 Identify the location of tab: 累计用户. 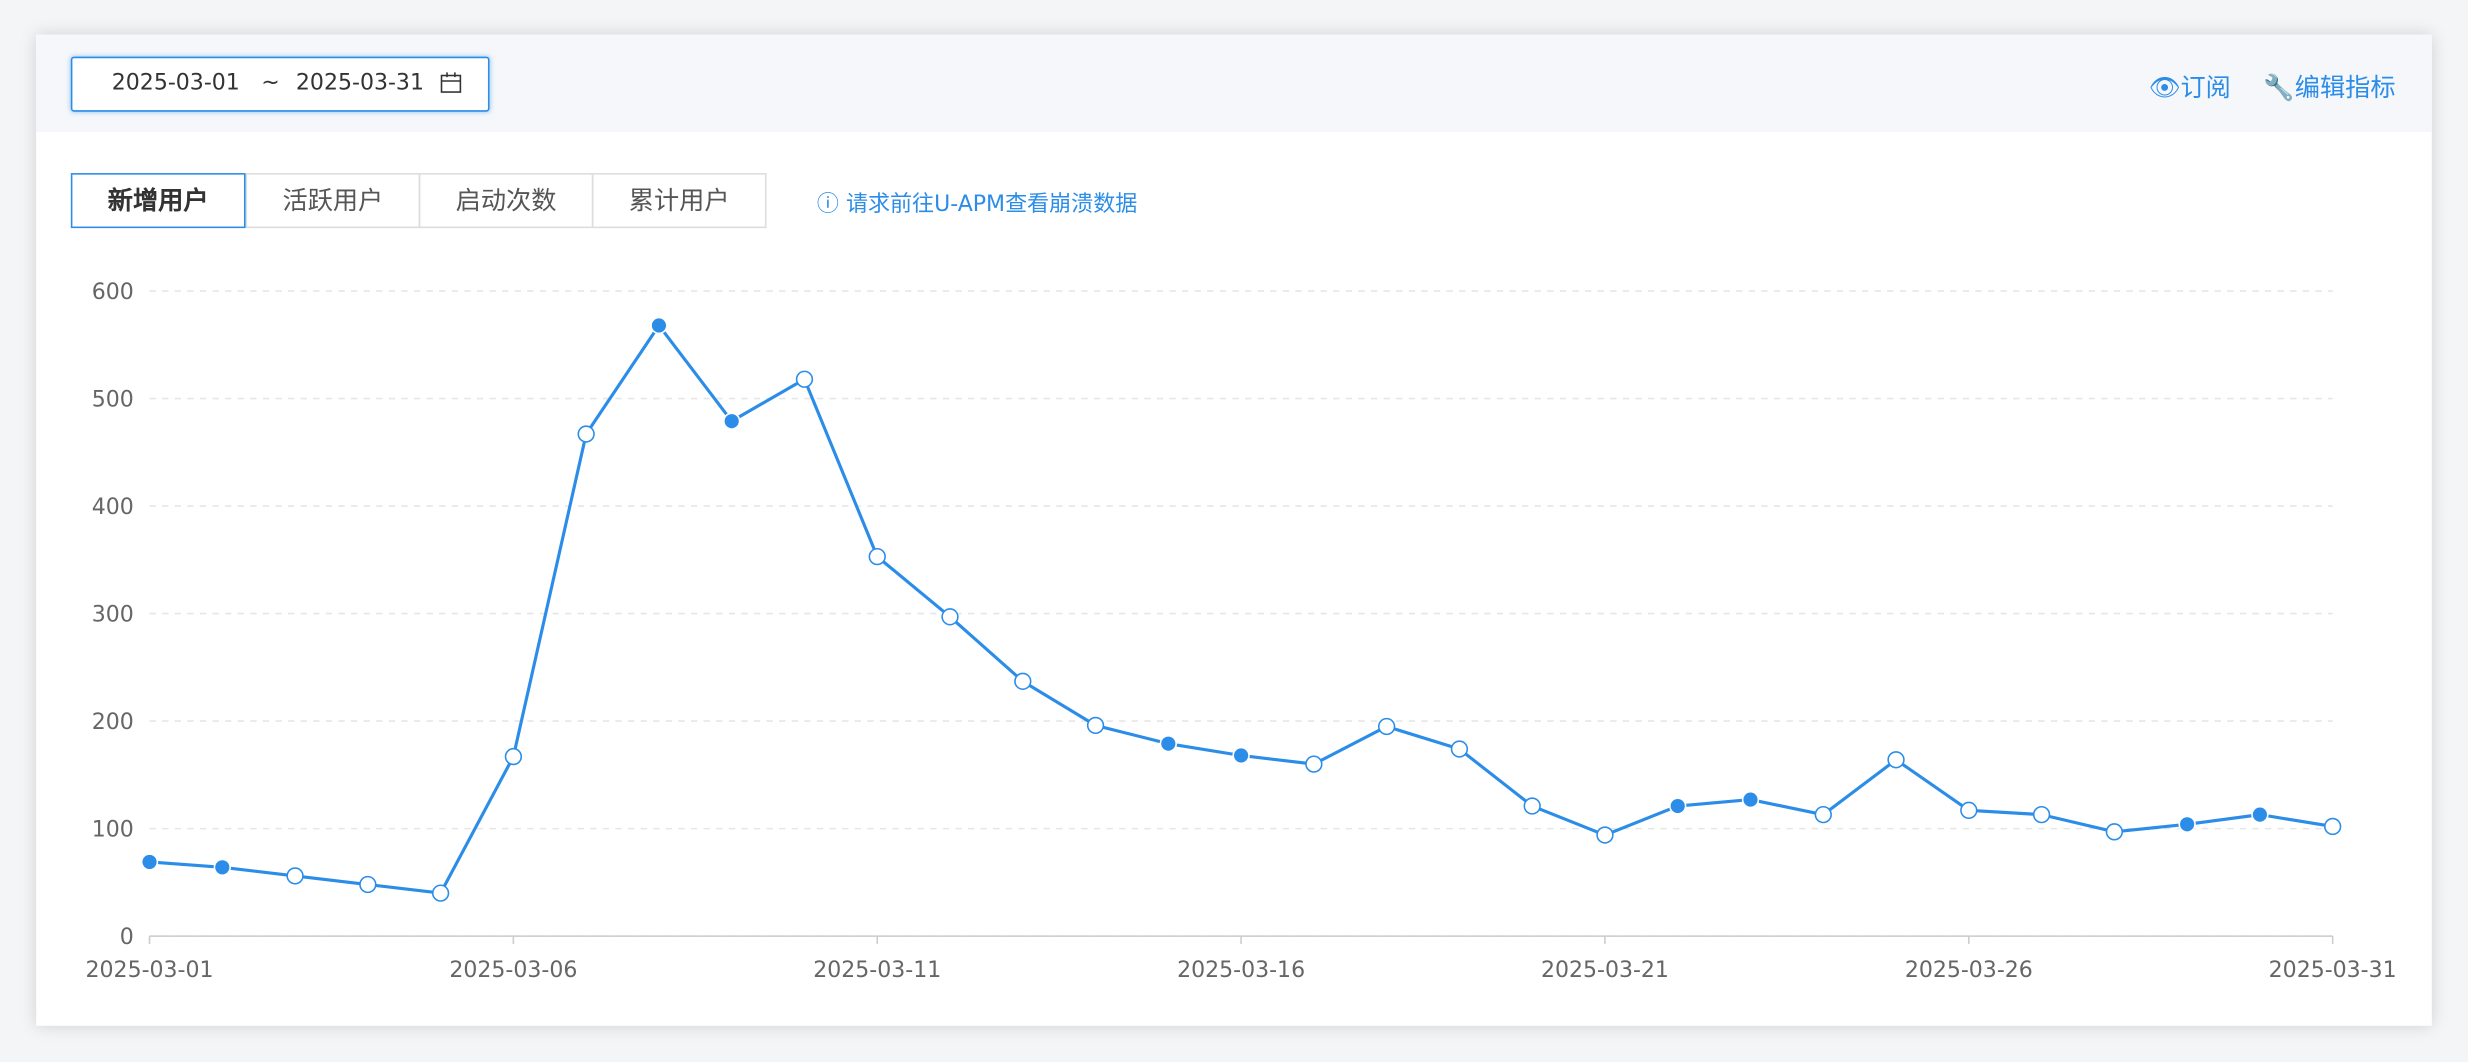
(679, 201).